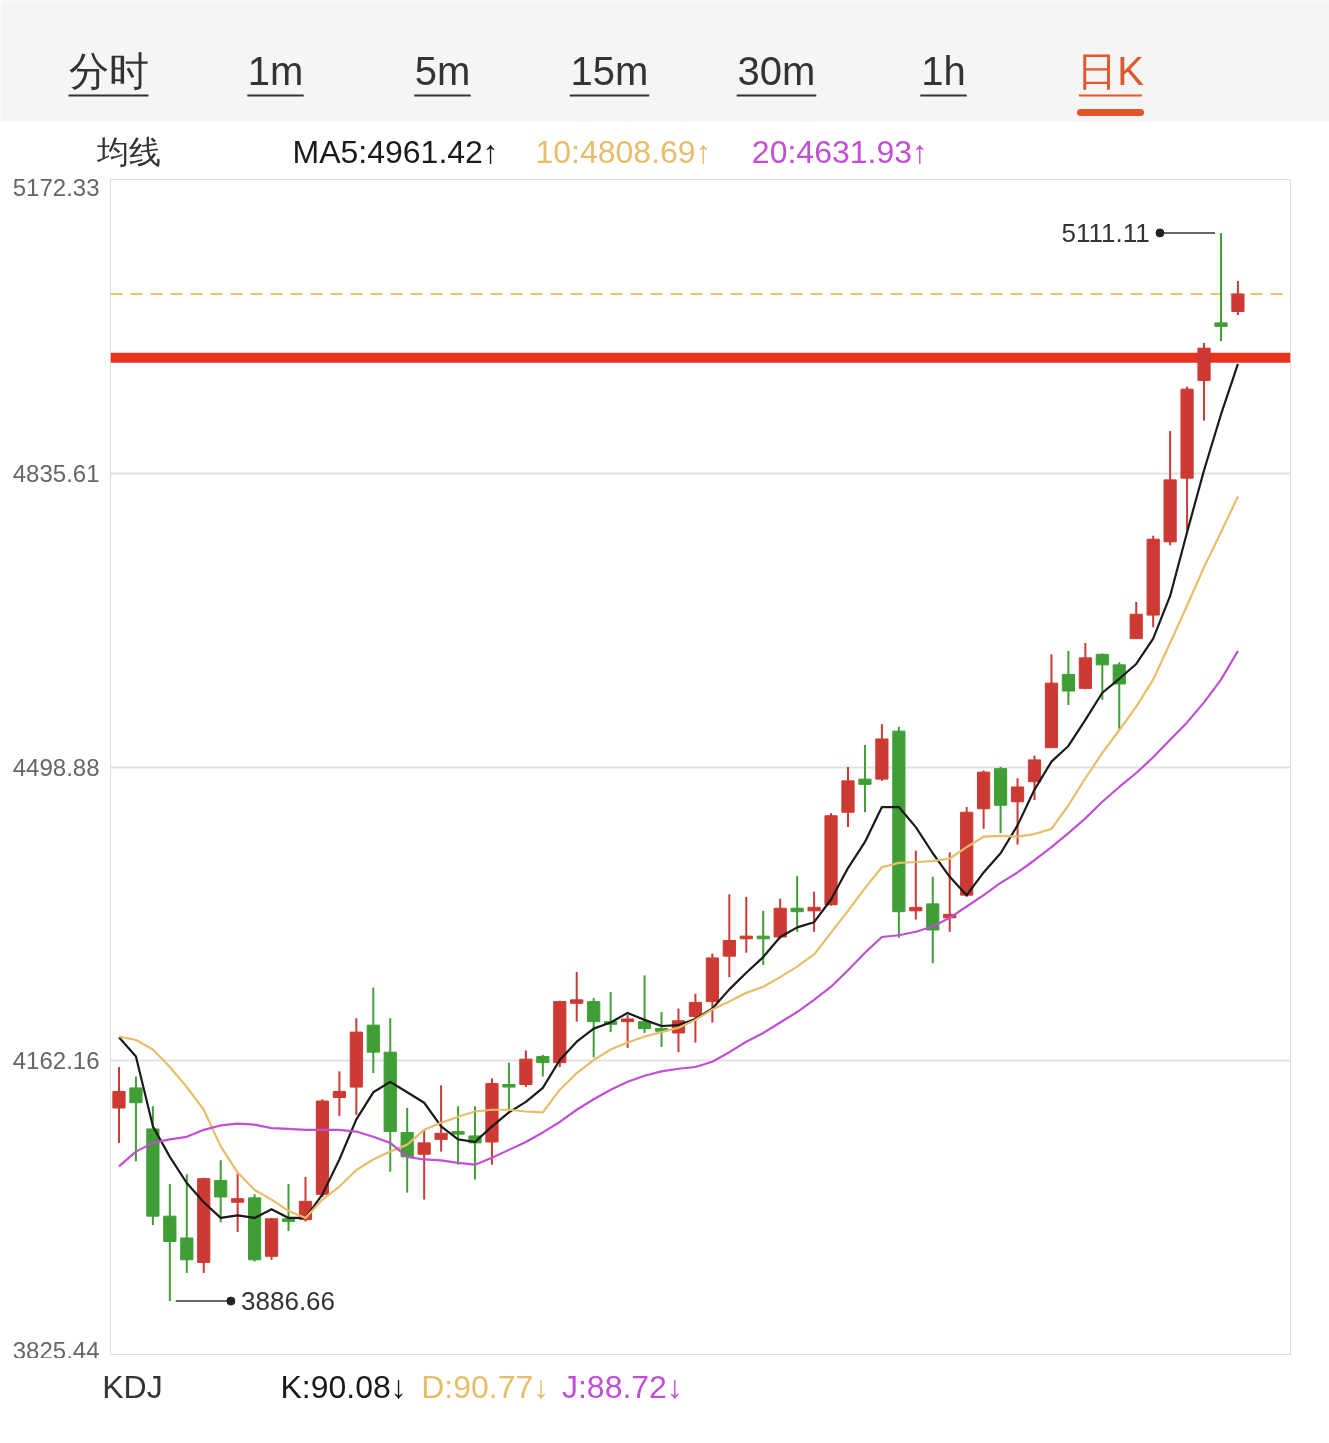 This screenshot has width=1329, height=1443. Describe the element at coordinates (108, 70) in the screenshot. I see `text: 分时` at that location.